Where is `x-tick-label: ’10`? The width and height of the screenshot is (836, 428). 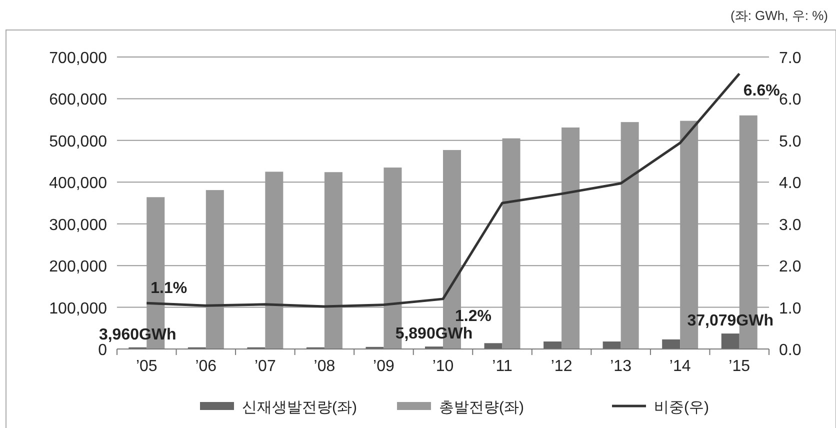 x-tick-label: ’10 is located at coordinates (443, 366).